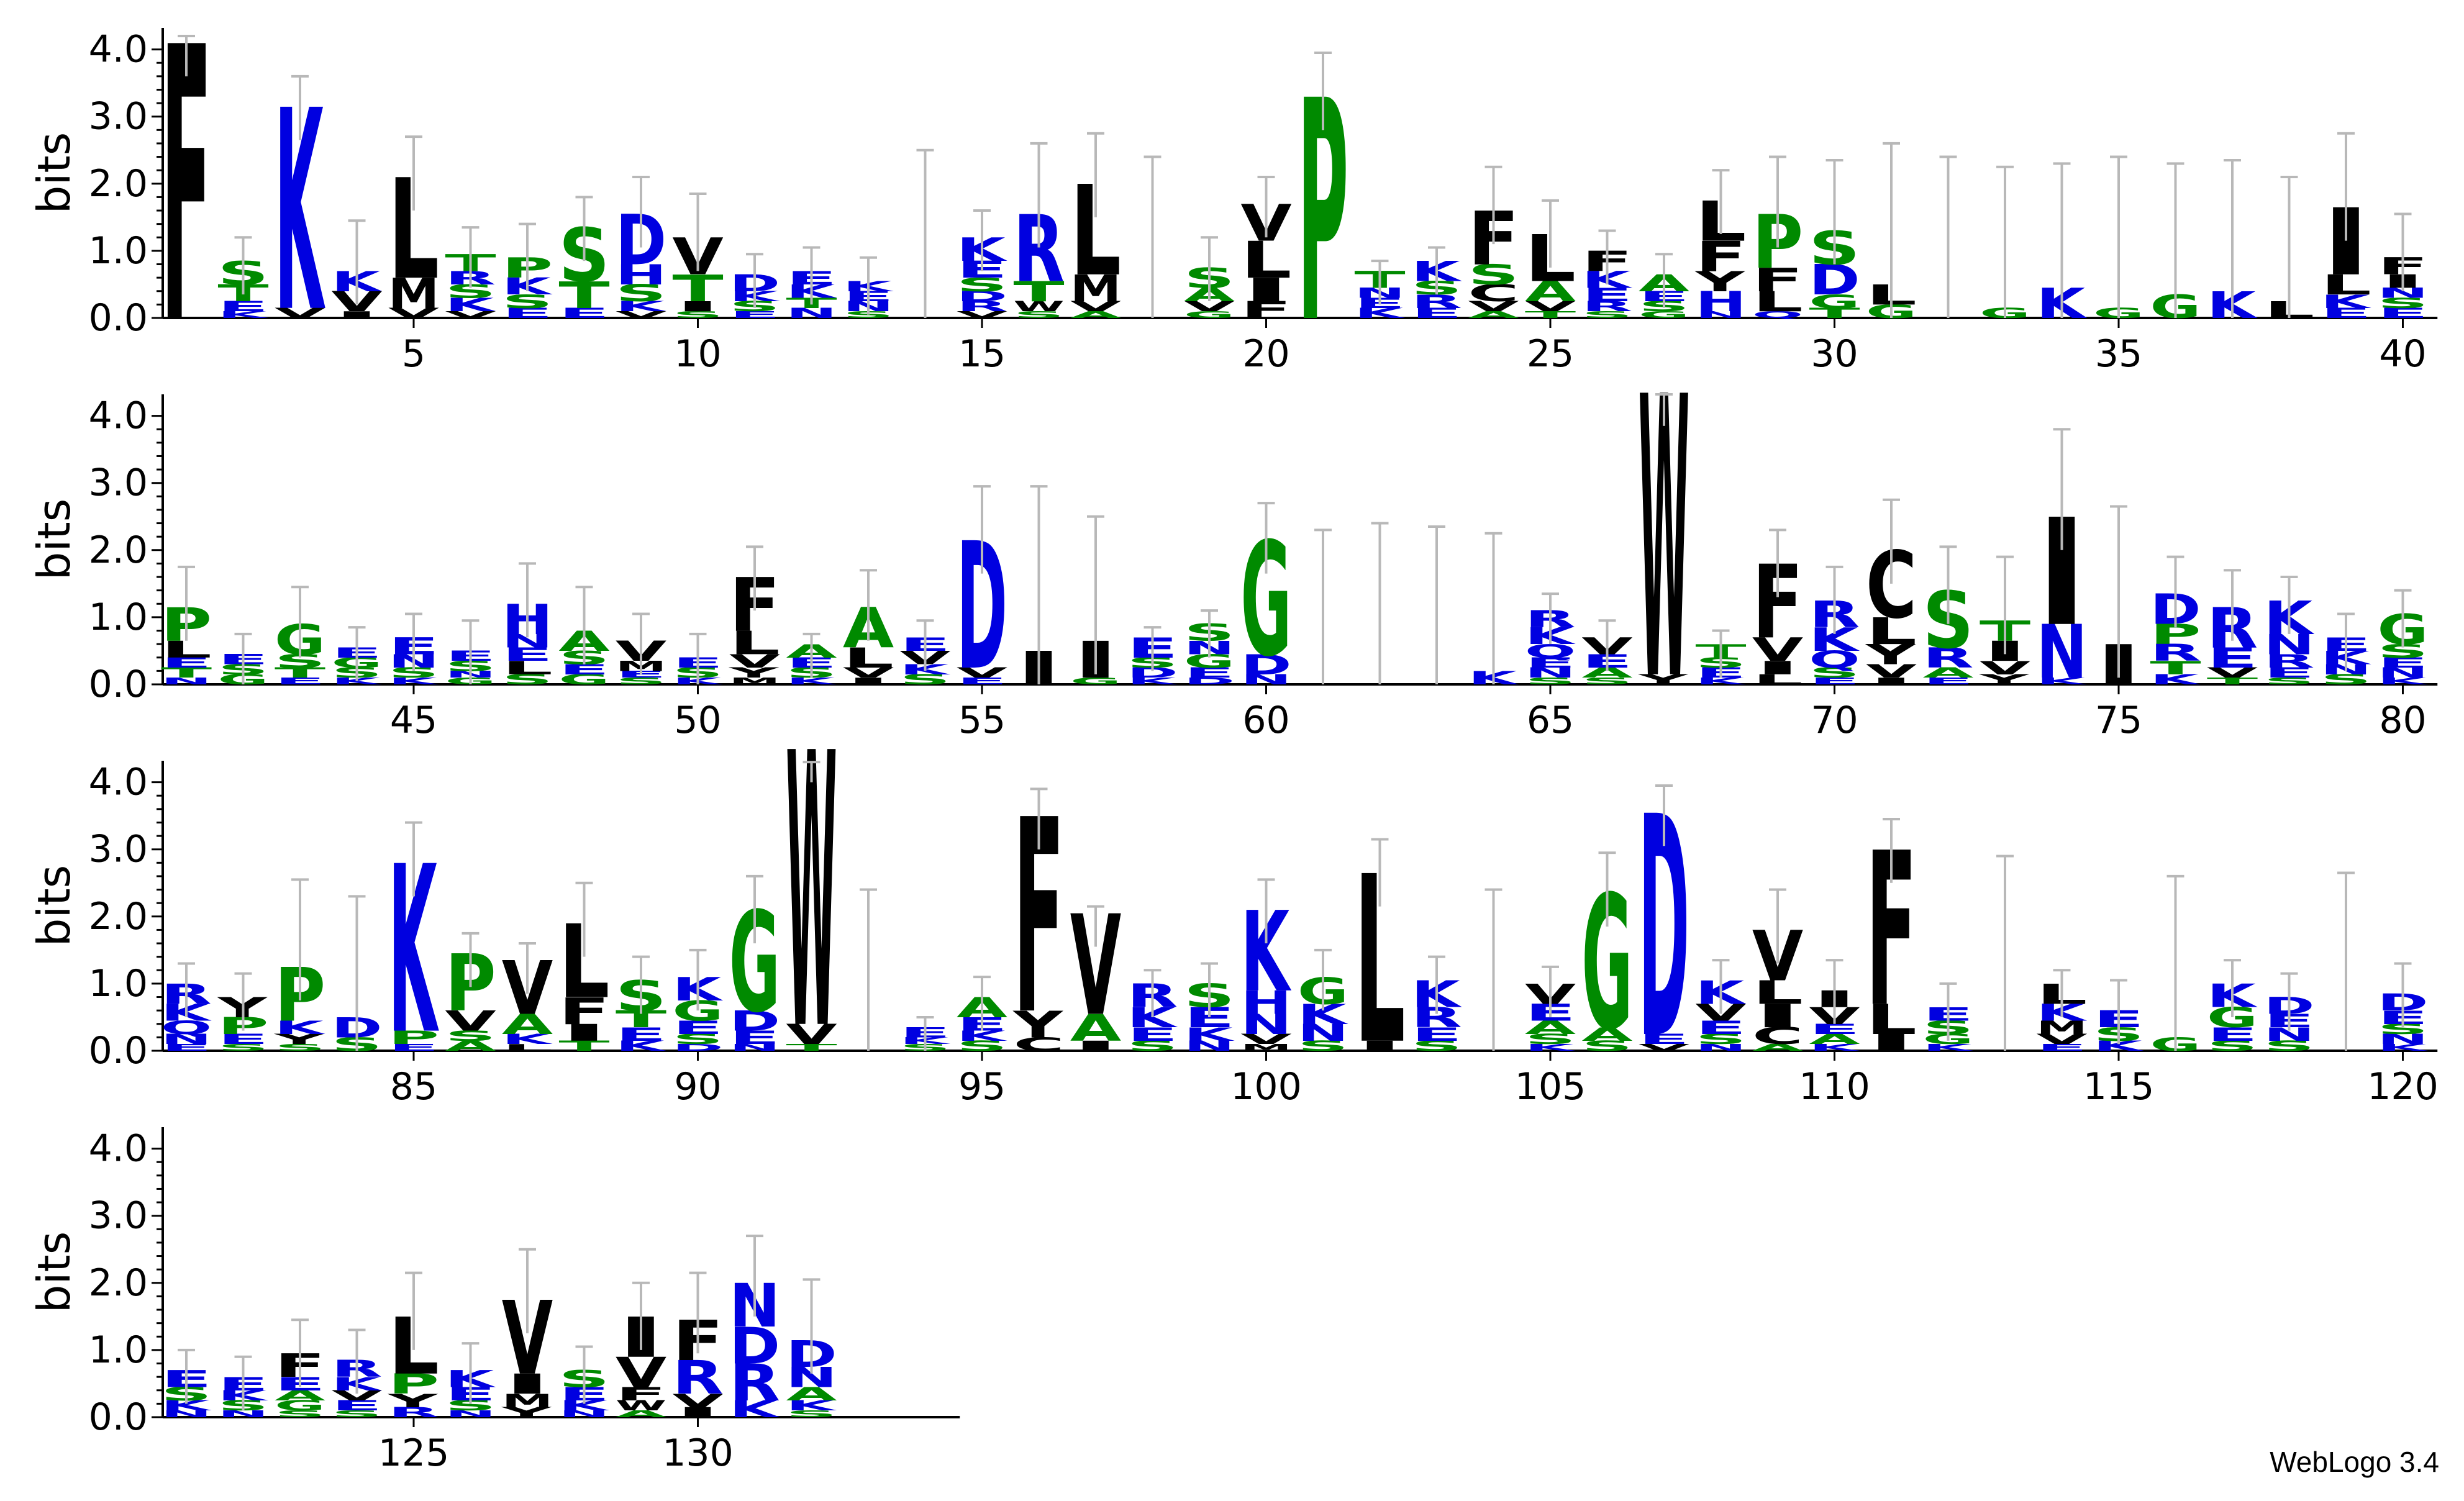  I want to click on x-tick-label: 40, so click(2402, 354).